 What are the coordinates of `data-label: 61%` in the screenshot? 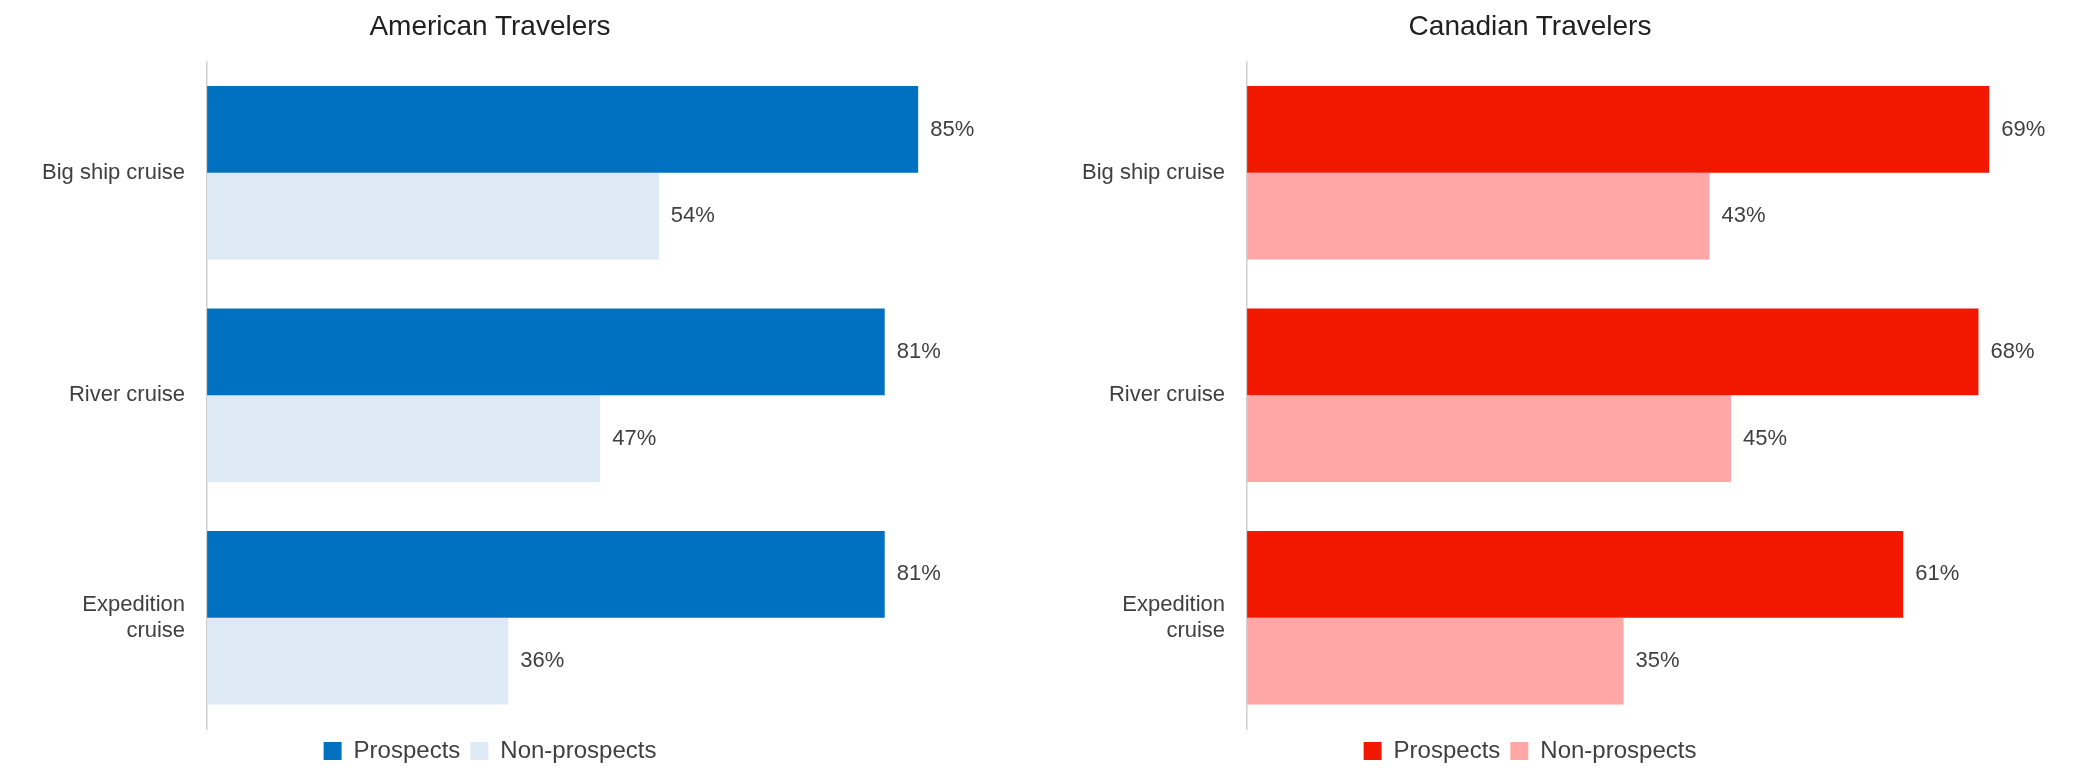 It's located at (1937, 573).